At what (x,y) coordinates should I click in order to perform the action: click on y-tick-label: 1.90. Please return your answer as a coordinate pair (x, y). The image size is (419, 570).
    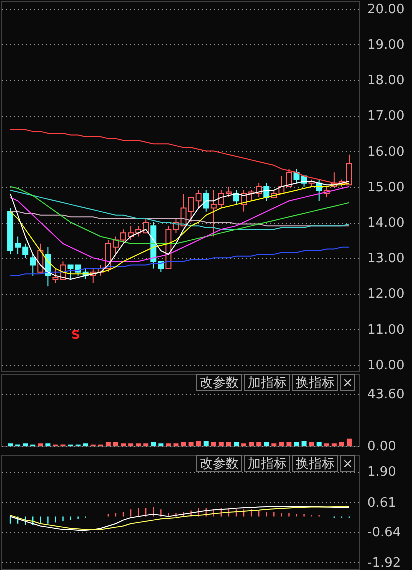
    Looking at the image, I should click on (382, 472).